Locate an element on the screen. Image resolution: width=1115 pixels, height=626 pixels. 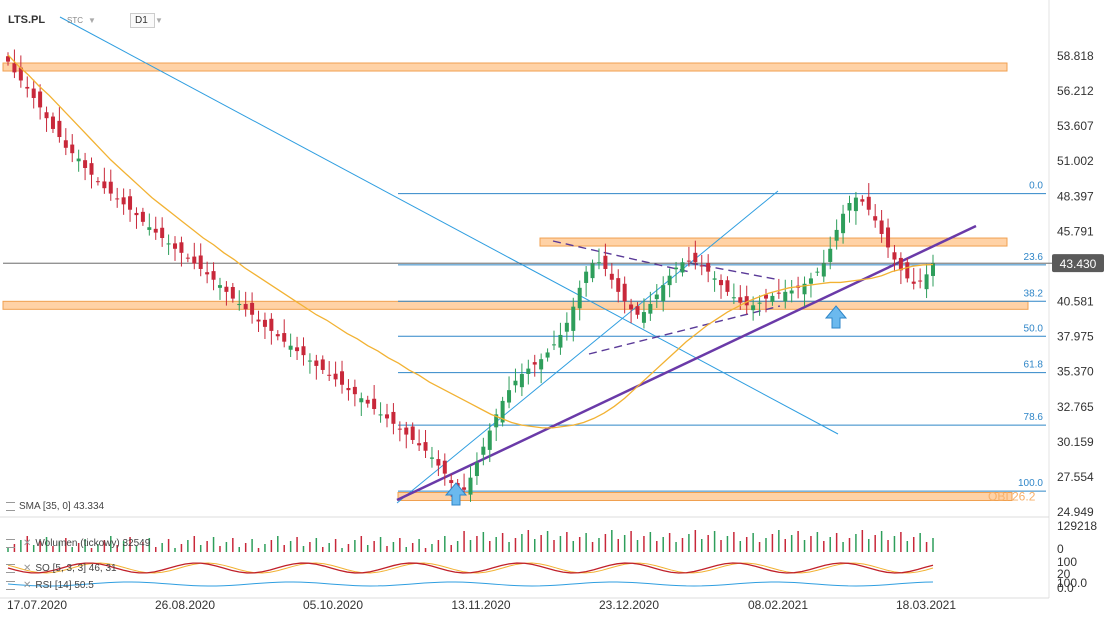
volume-legend: ✕ Wolumen (tickowy) 32549 is located at coordinates (78, 543).